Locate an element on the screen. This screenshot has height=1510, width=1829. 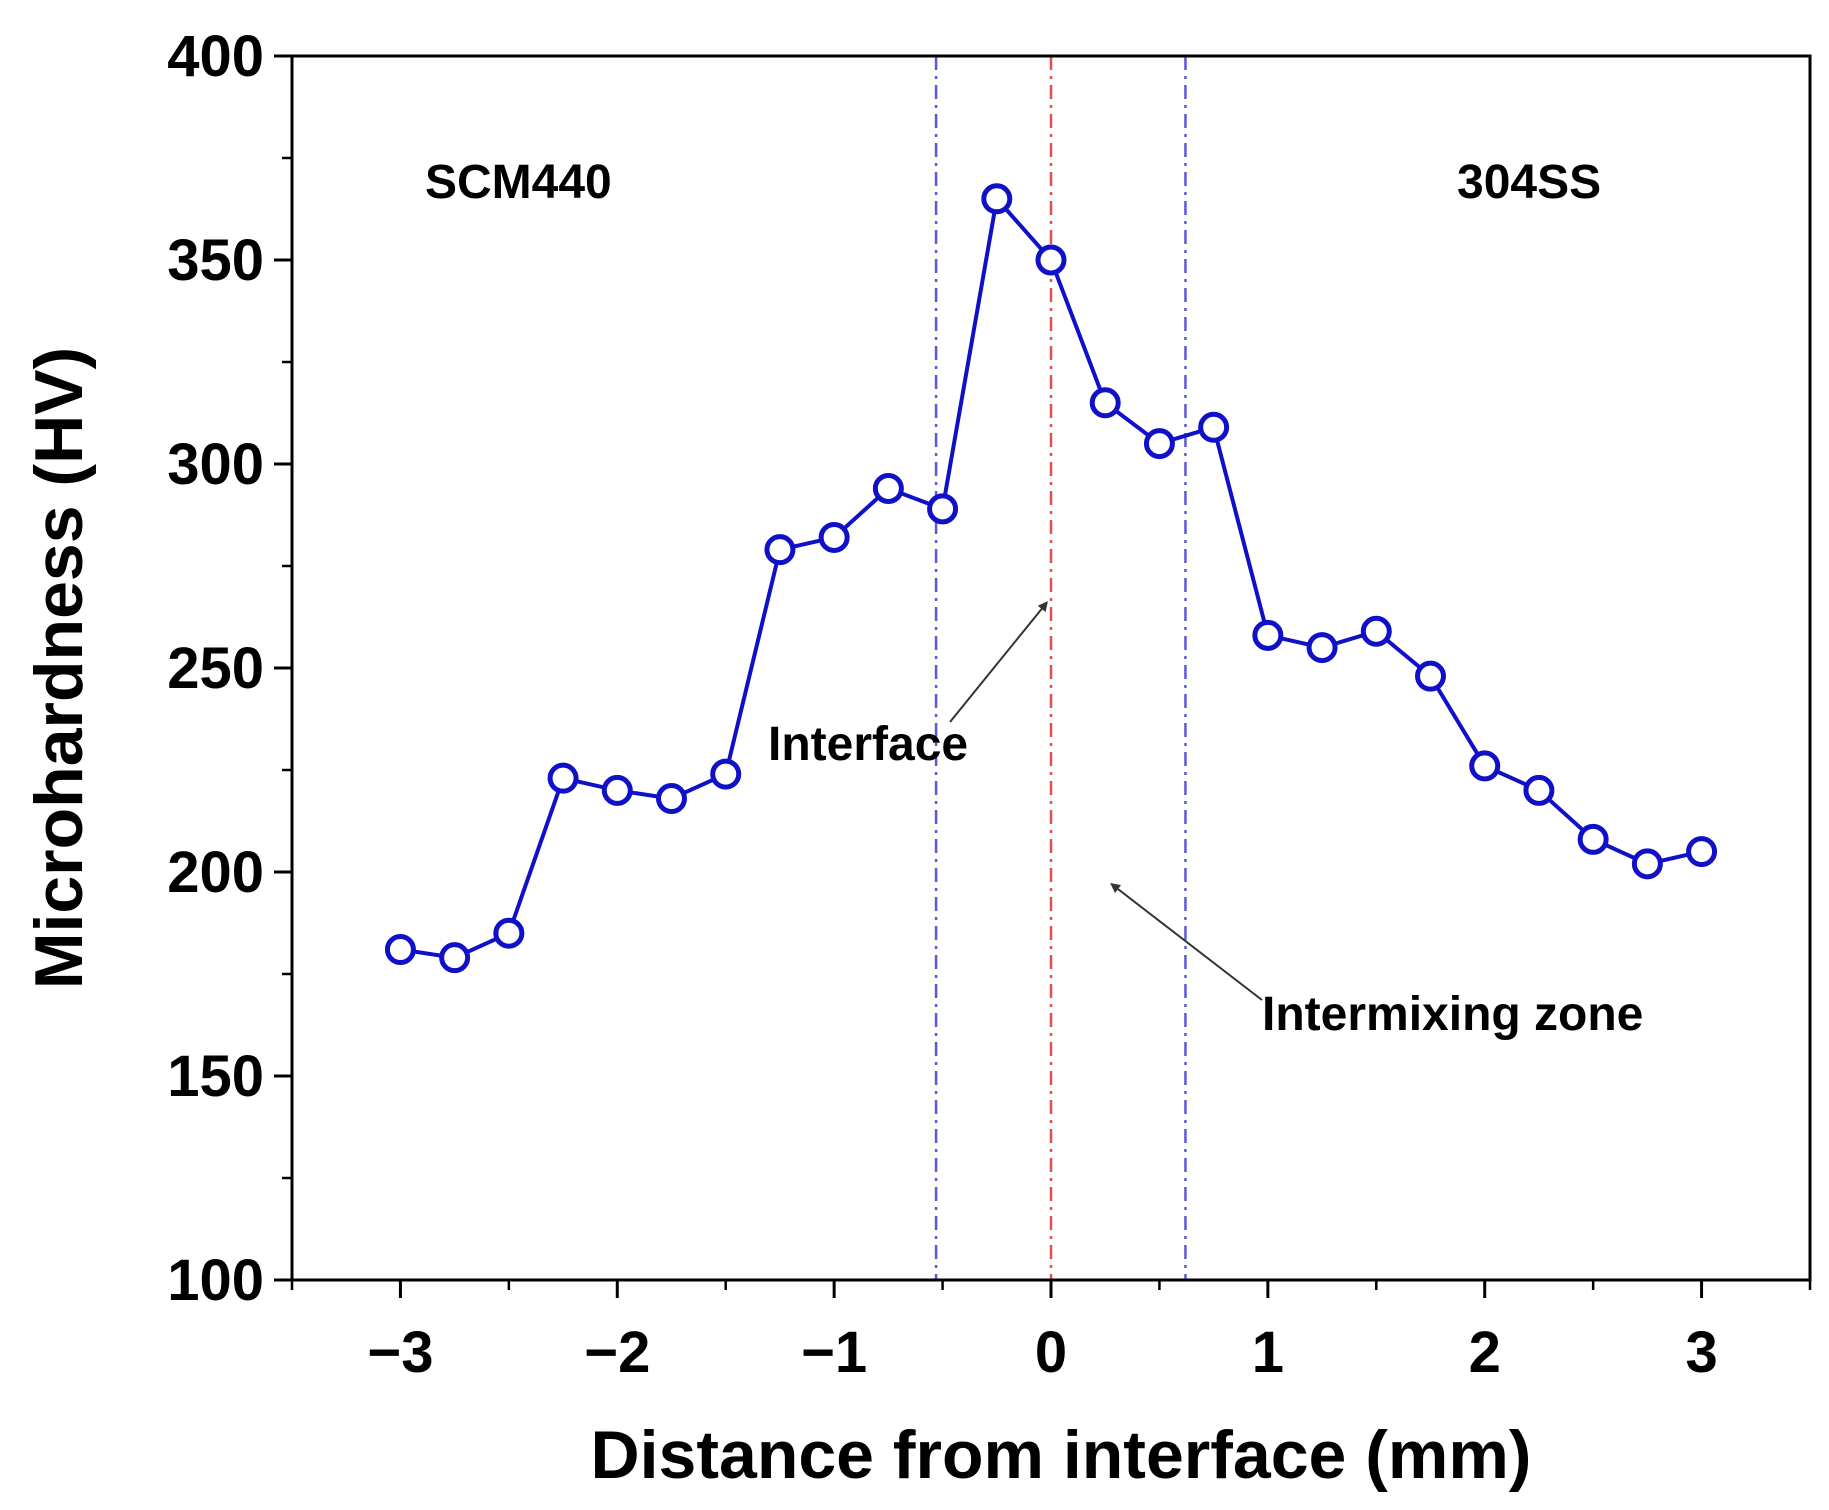
x-tick-label: 1 is located at coordinates (1268, 1352).